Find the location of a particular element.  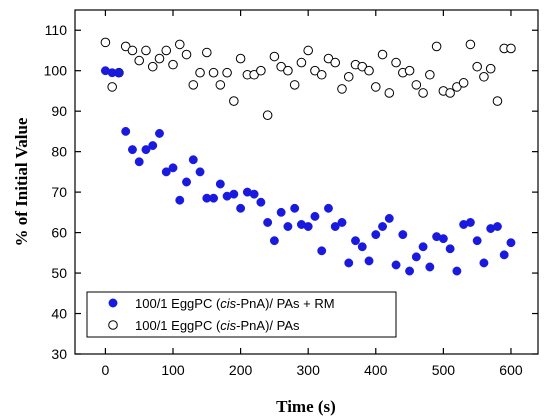

x-tick-label: 100 is located at coordinates (173, 370).